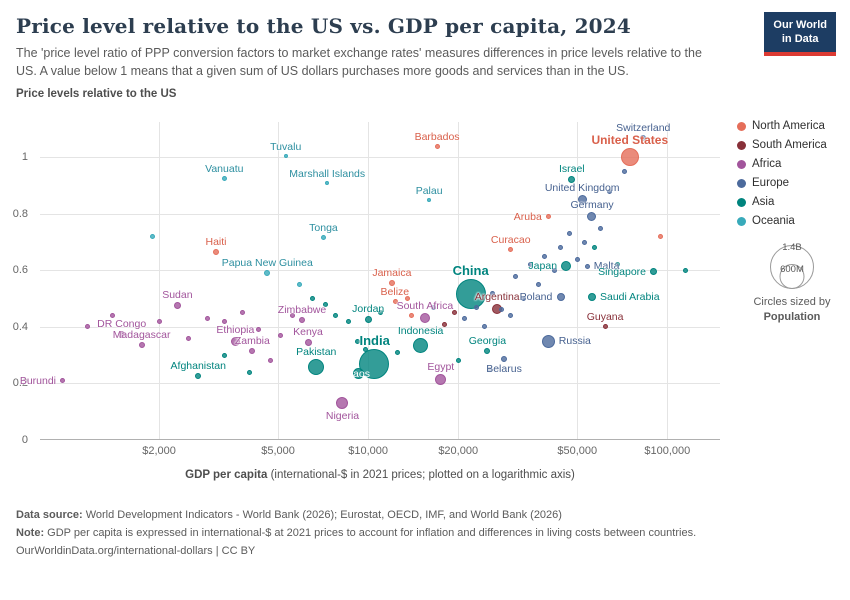 The image size is (850, 600). What do you see at coordinates (792, 126) in the screenshot?
I see `legend-item-north-america: North America` at bounding box center [792, 126].